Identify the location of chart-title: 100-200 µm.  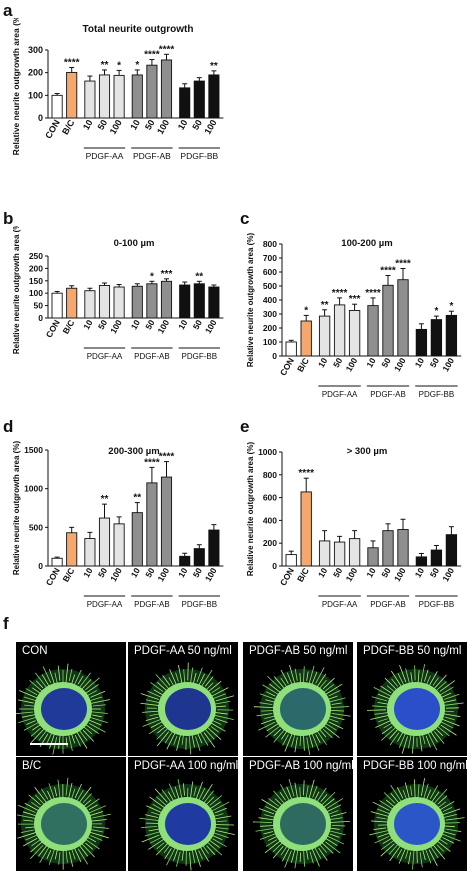
(366, 243).